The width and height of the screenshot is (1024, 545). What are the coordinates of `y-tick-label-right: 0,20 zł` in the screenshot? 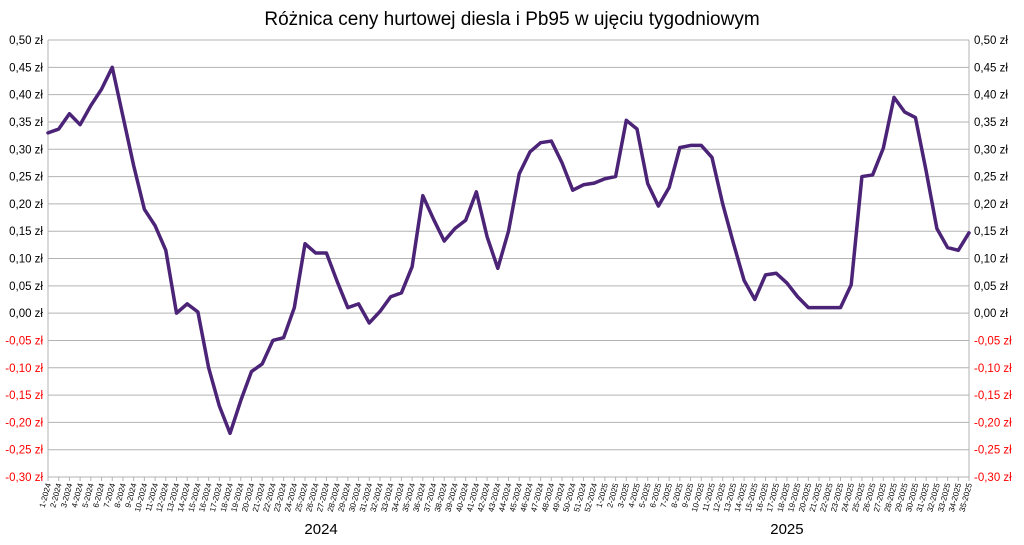 It's located at (991, 205).